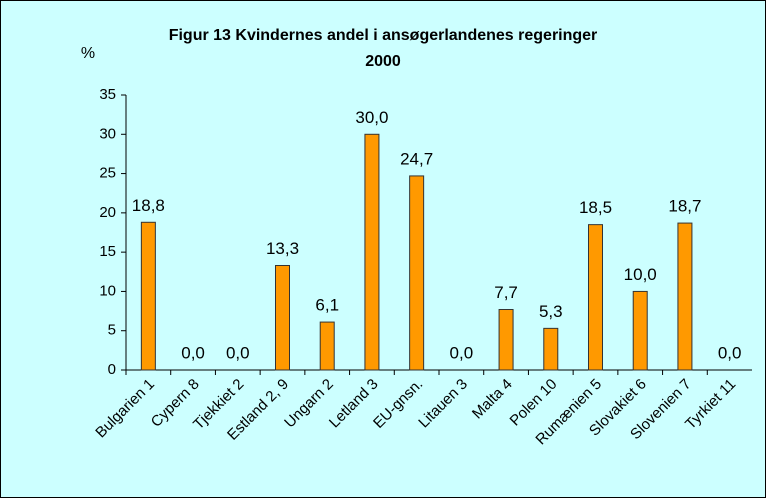 The image size is (766, 498). I want to click on value-label: 13,3, so click(282, 248).